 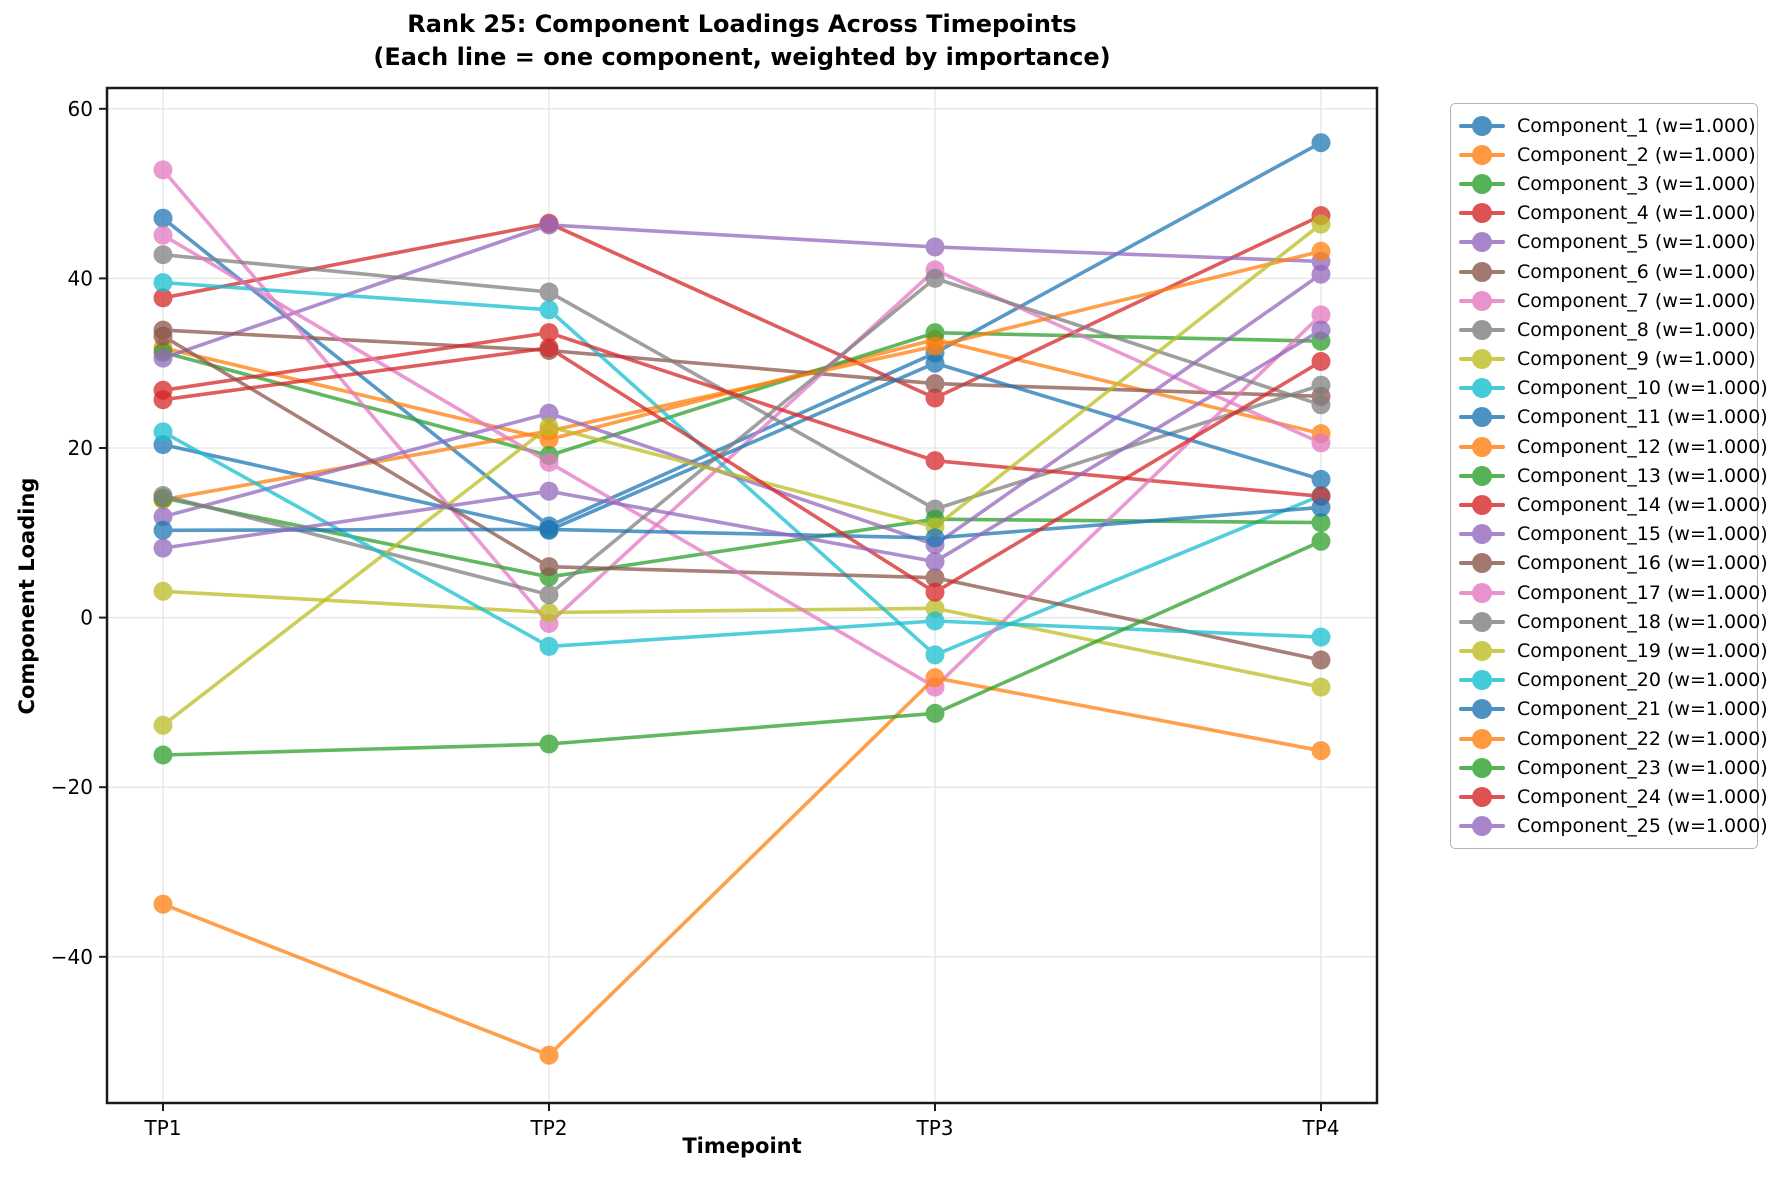 I want to click on x-tick-label: TP1, so click(x=162, y=1128).